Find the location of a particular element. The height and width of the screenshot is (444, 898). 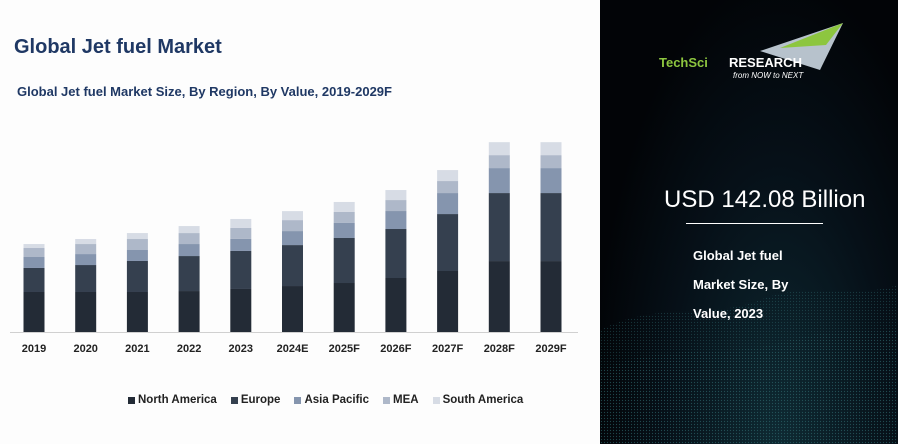

x-tick-label: 2028F is located at coordinates (499, 349).